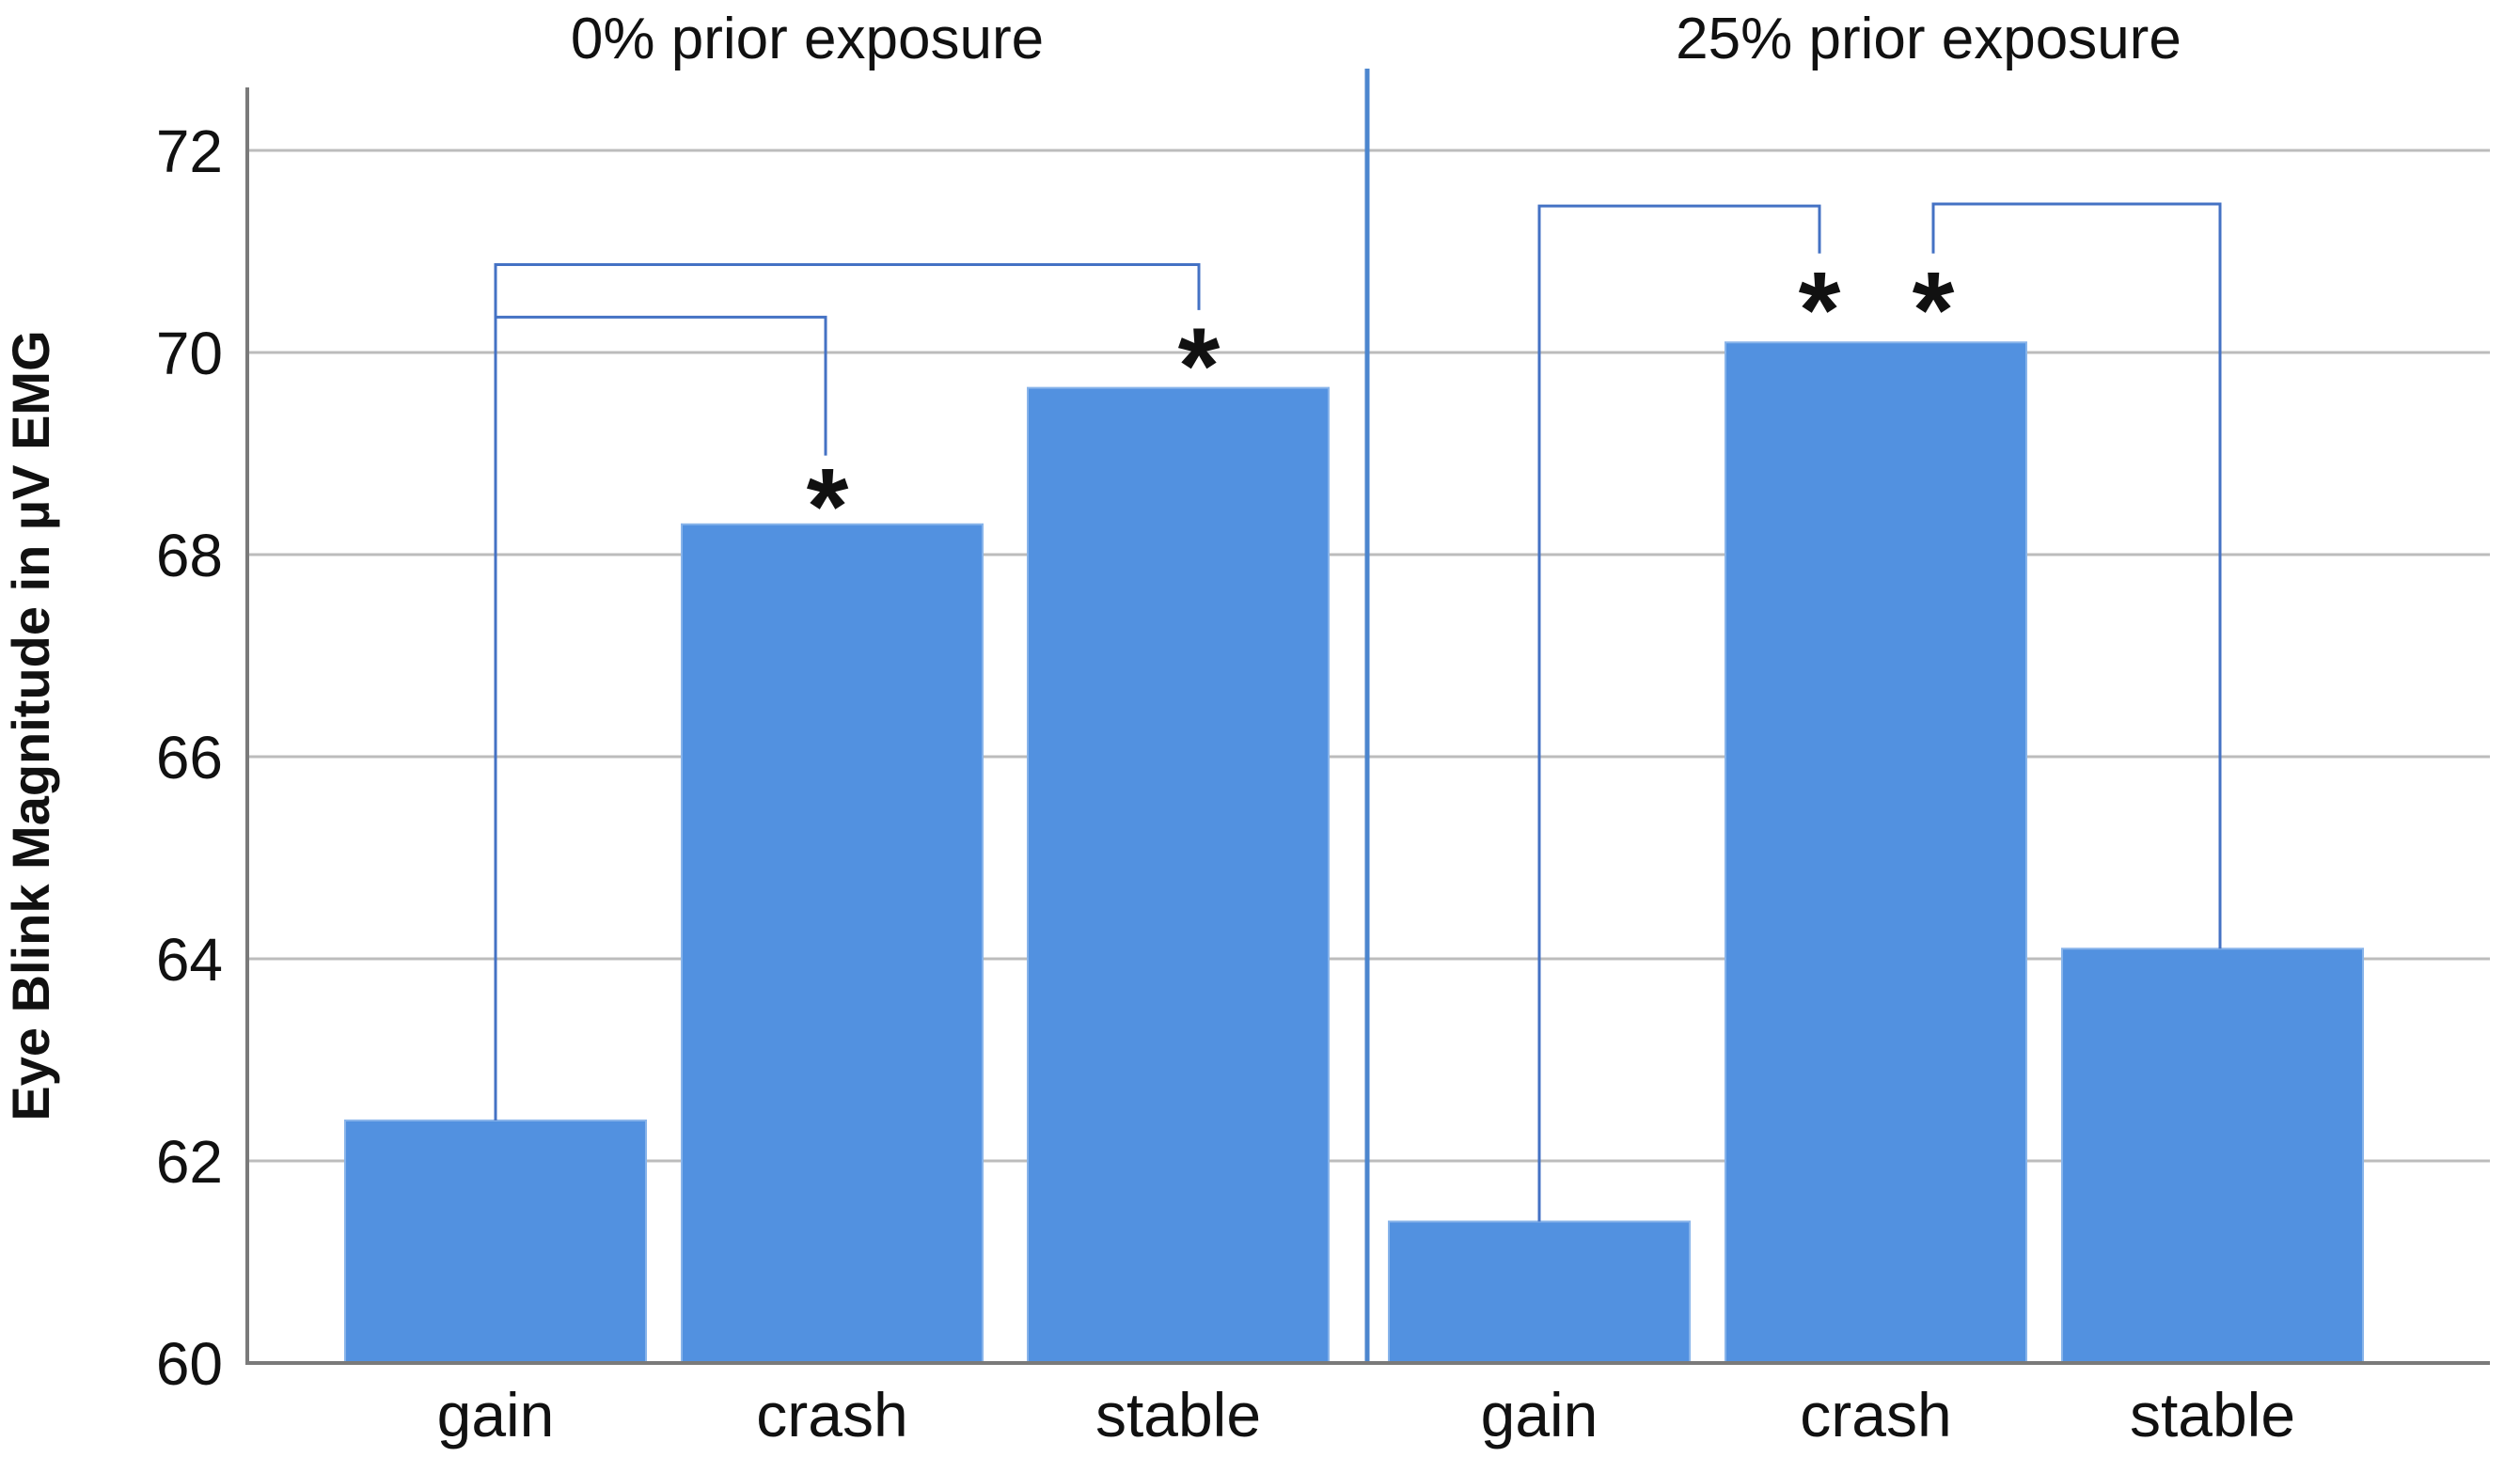 This screenshot has width=2520, height=1457. What do you see at coordinates (1540, 1292) in the screenshot?
I see `bar-1-gain` at bounding box center [1540, 1292].